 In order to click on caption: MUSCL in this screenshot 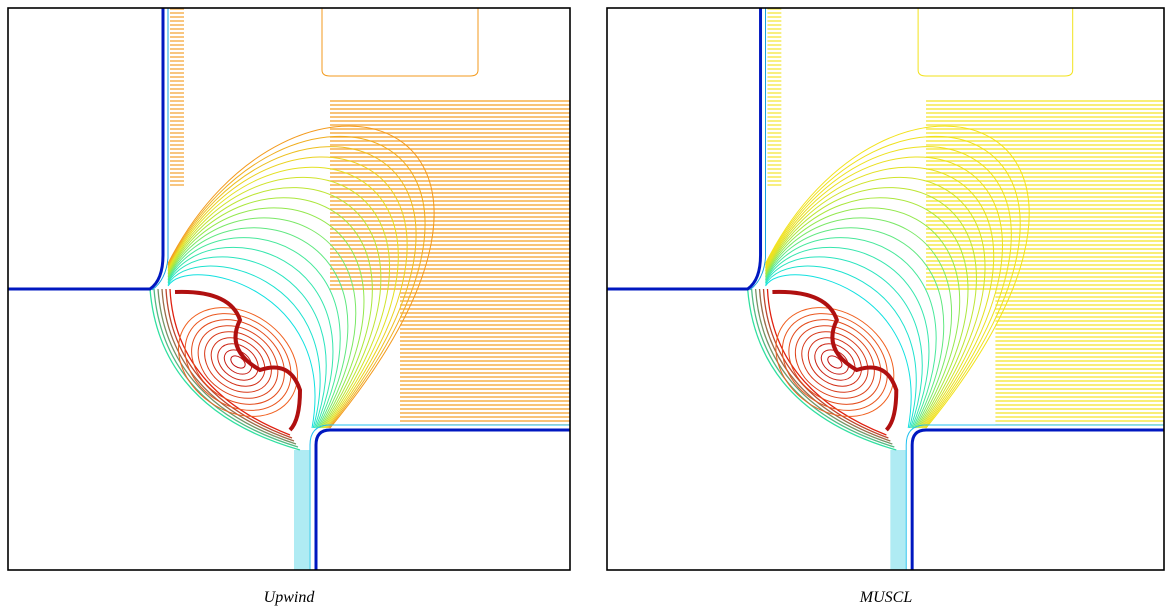, I will do `click(886, 597)`.